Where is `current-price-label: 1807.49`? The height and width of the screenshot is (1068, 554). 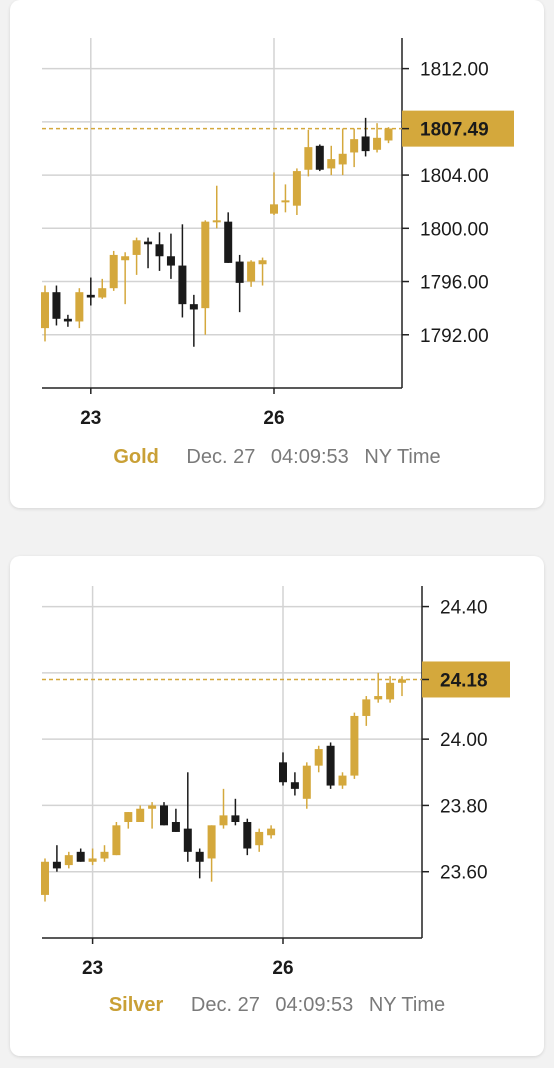 current-price-label: 1807.49 is located at coordinates (454, 130).